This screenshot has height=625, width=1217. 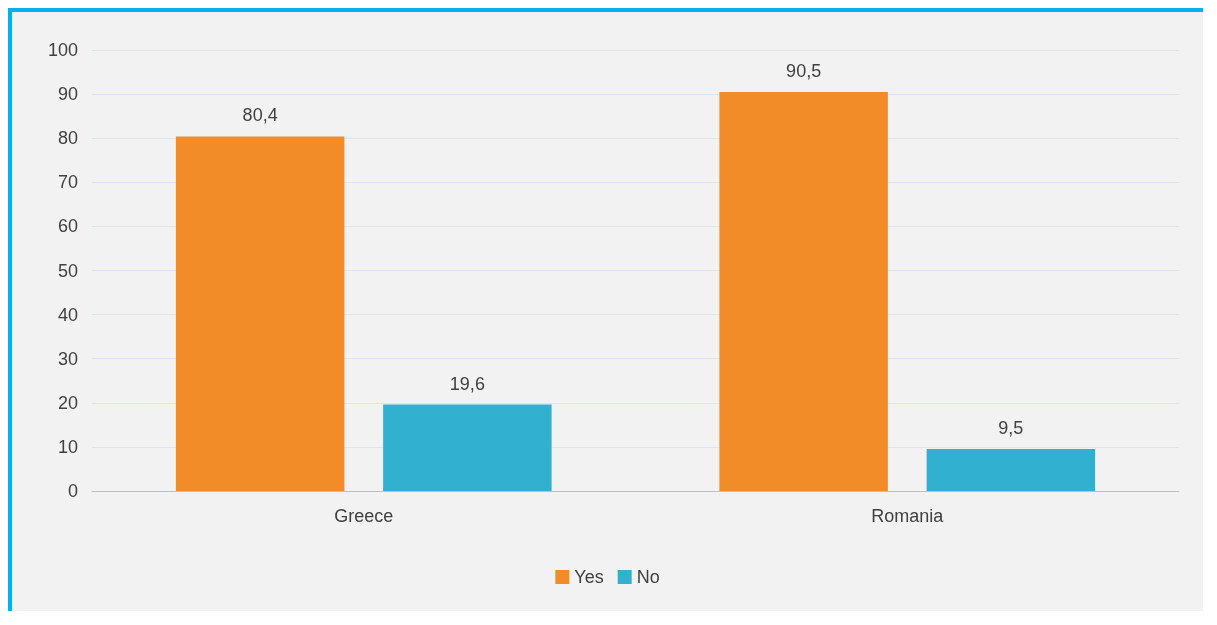 What do you see at coordinates (67, 226) in the screenshot?
I see `y-tick-label: 60` at bounding box center [67, 226].